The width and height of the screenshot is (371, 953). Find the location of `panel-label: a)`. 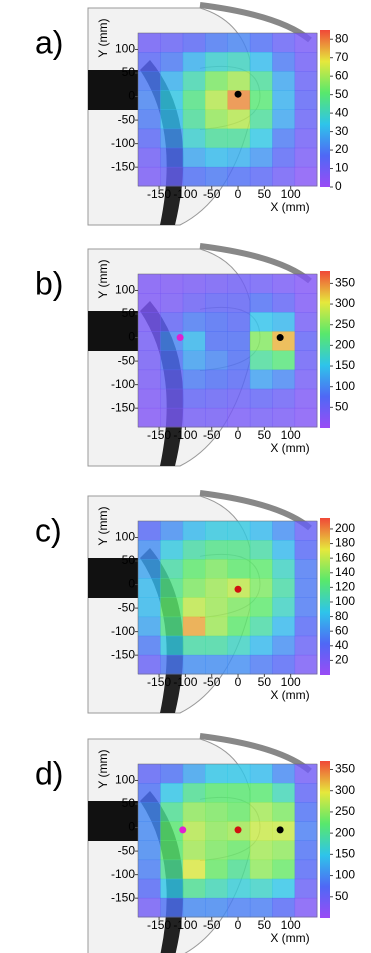

panel-label: a) is located at coordinates (49, 42).